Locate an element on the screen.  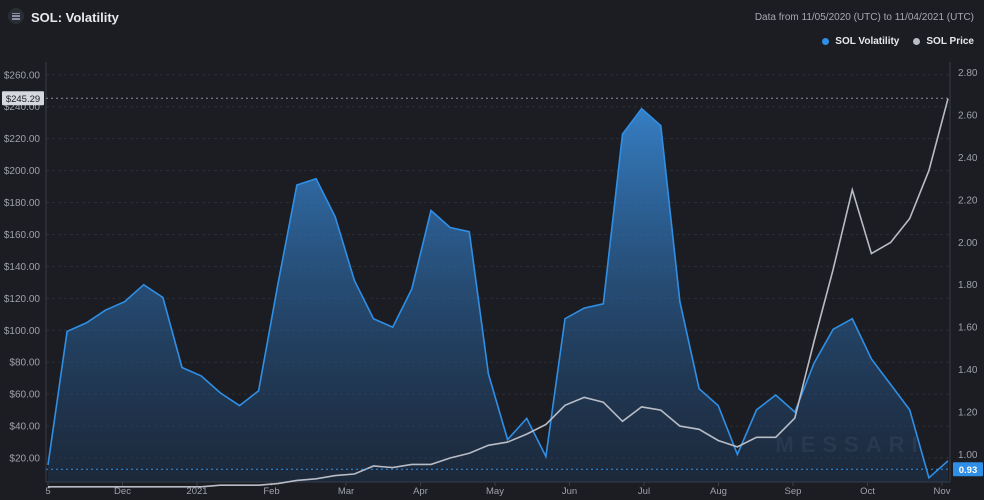
legend-dot-volatility is located at coordinates (826, 41).